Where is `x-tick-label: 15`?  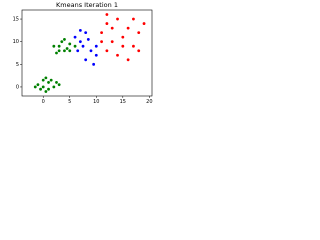
x-tick-label: 15 is located at coordinates (123, 102).